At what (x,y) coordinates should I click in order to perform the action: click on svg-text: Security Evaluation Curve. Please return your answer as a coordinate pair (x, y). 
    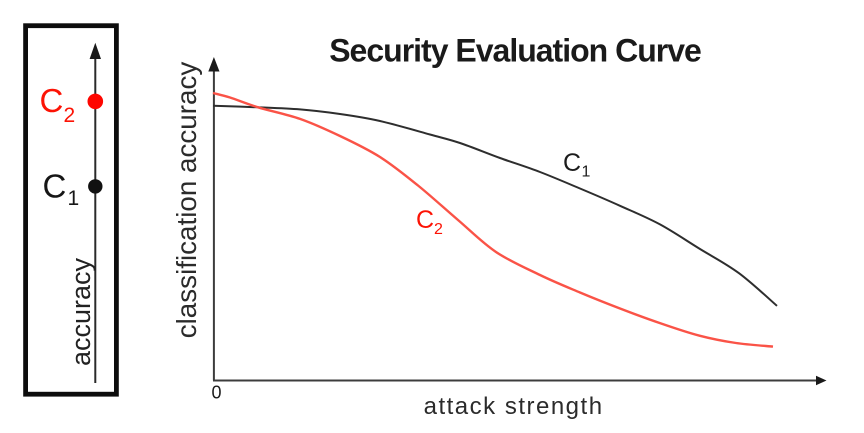
    Looking at the image, I should click on (515, 51).